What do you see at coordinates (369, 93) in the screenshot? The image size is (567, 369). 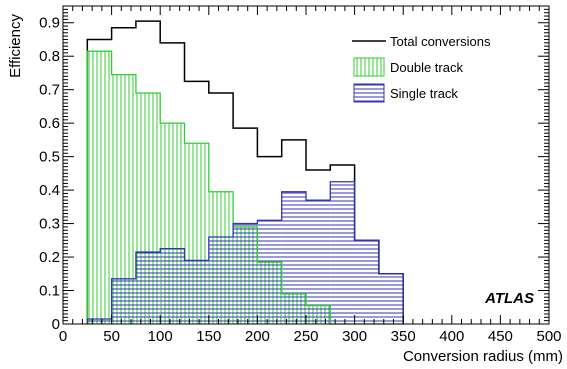 I see `legend-swatch-single` at bounding box center [369, 93].